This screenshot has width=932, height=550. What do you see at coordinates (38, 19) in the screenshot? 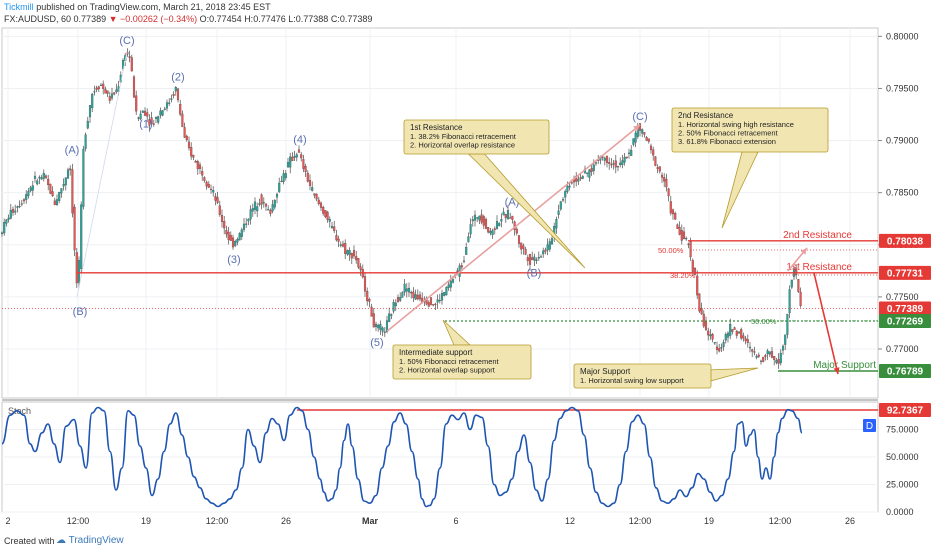
I see `symbol-name: FX:AUDUSD, 60` at bounding box center [38, 19].